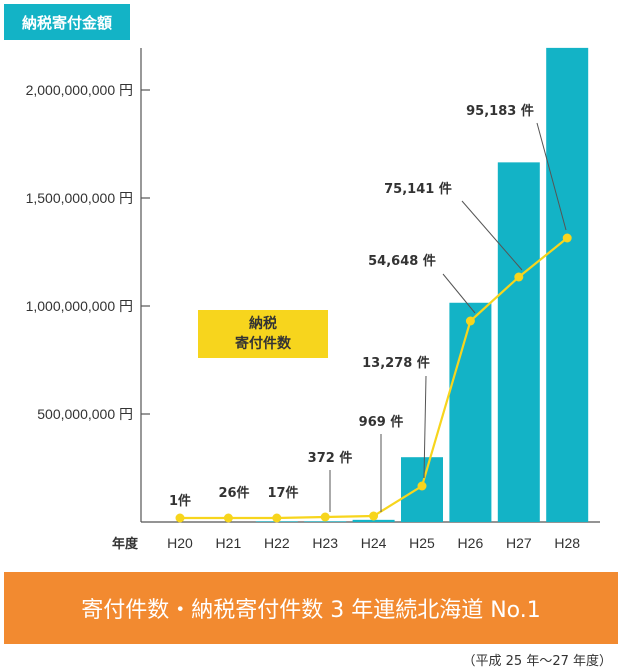  I want to click on x-tick-label: H22, so click(277, 543).